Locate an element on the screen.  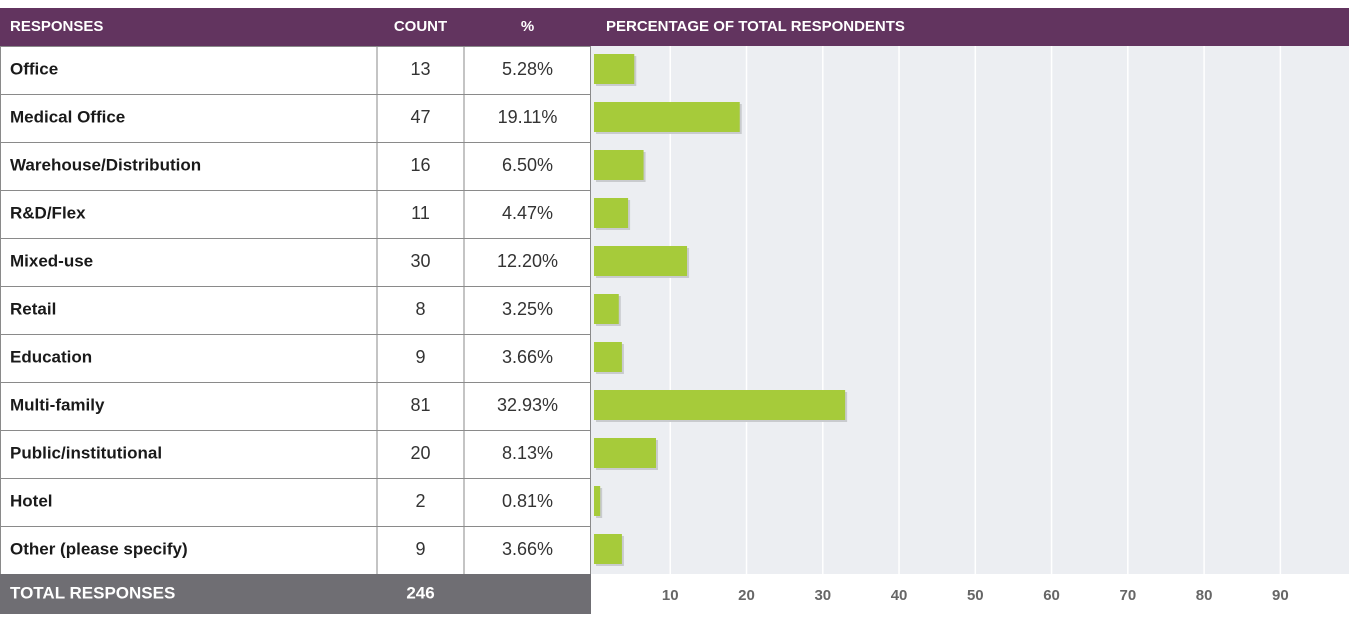
column-header: PERCENTAGE OF TOTAL RESPONDENTS is located at coordinates (755, 26).